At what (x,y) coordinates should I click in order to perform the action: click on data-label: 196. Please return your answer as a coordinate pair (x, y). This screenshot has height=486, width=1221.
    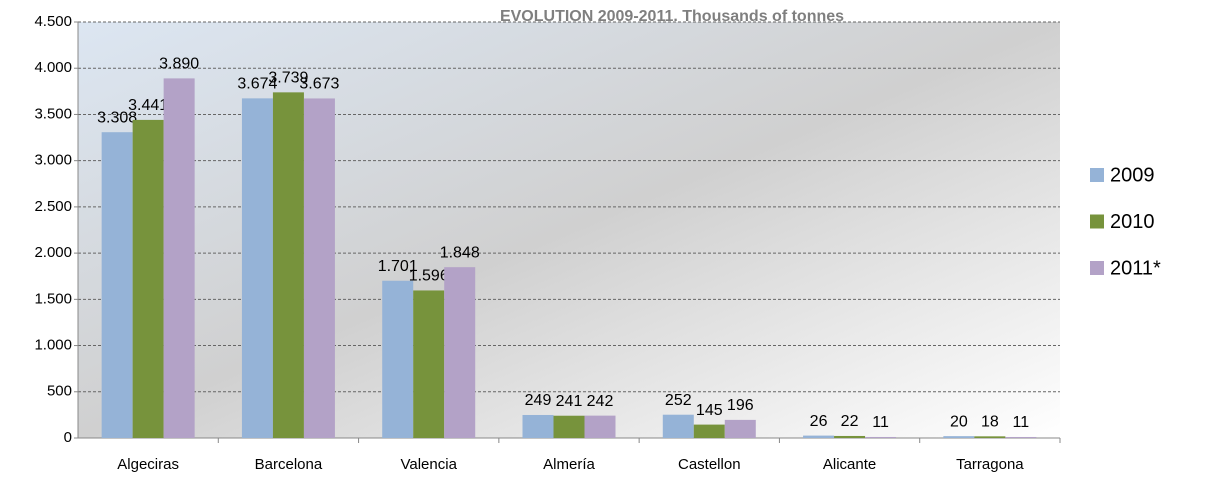
    Looking at the image, I should click on (740, 405).